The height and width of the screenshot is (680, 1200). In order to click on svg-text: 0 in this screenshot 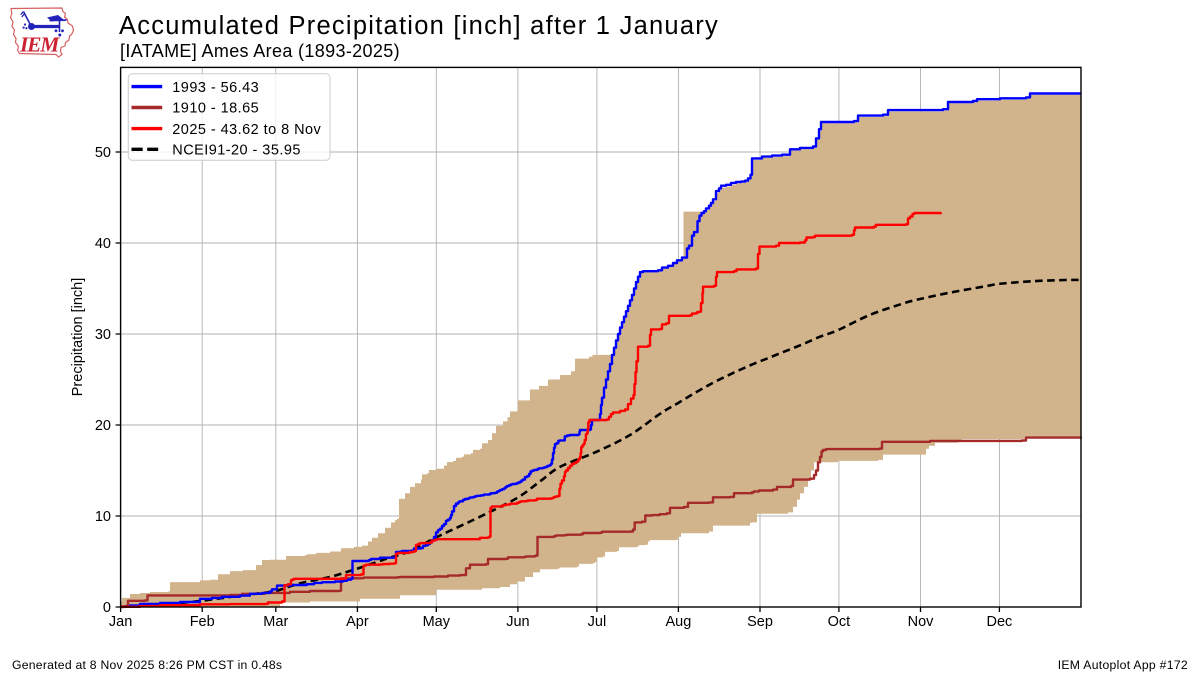, I will do `click(107, 608)`.